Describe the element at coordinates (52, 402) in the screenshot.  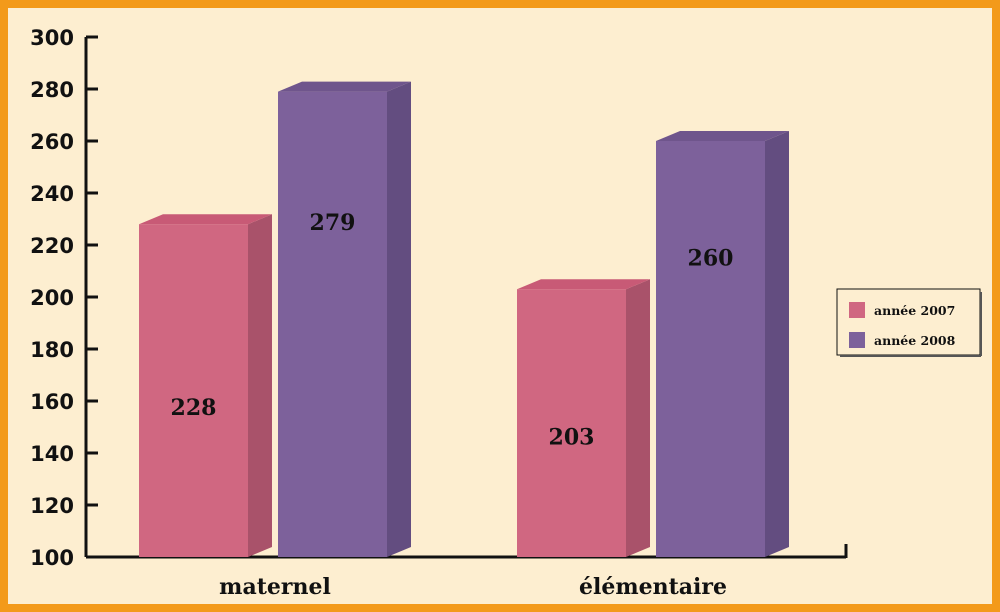
I see `y-tick-label: 160` at that location.